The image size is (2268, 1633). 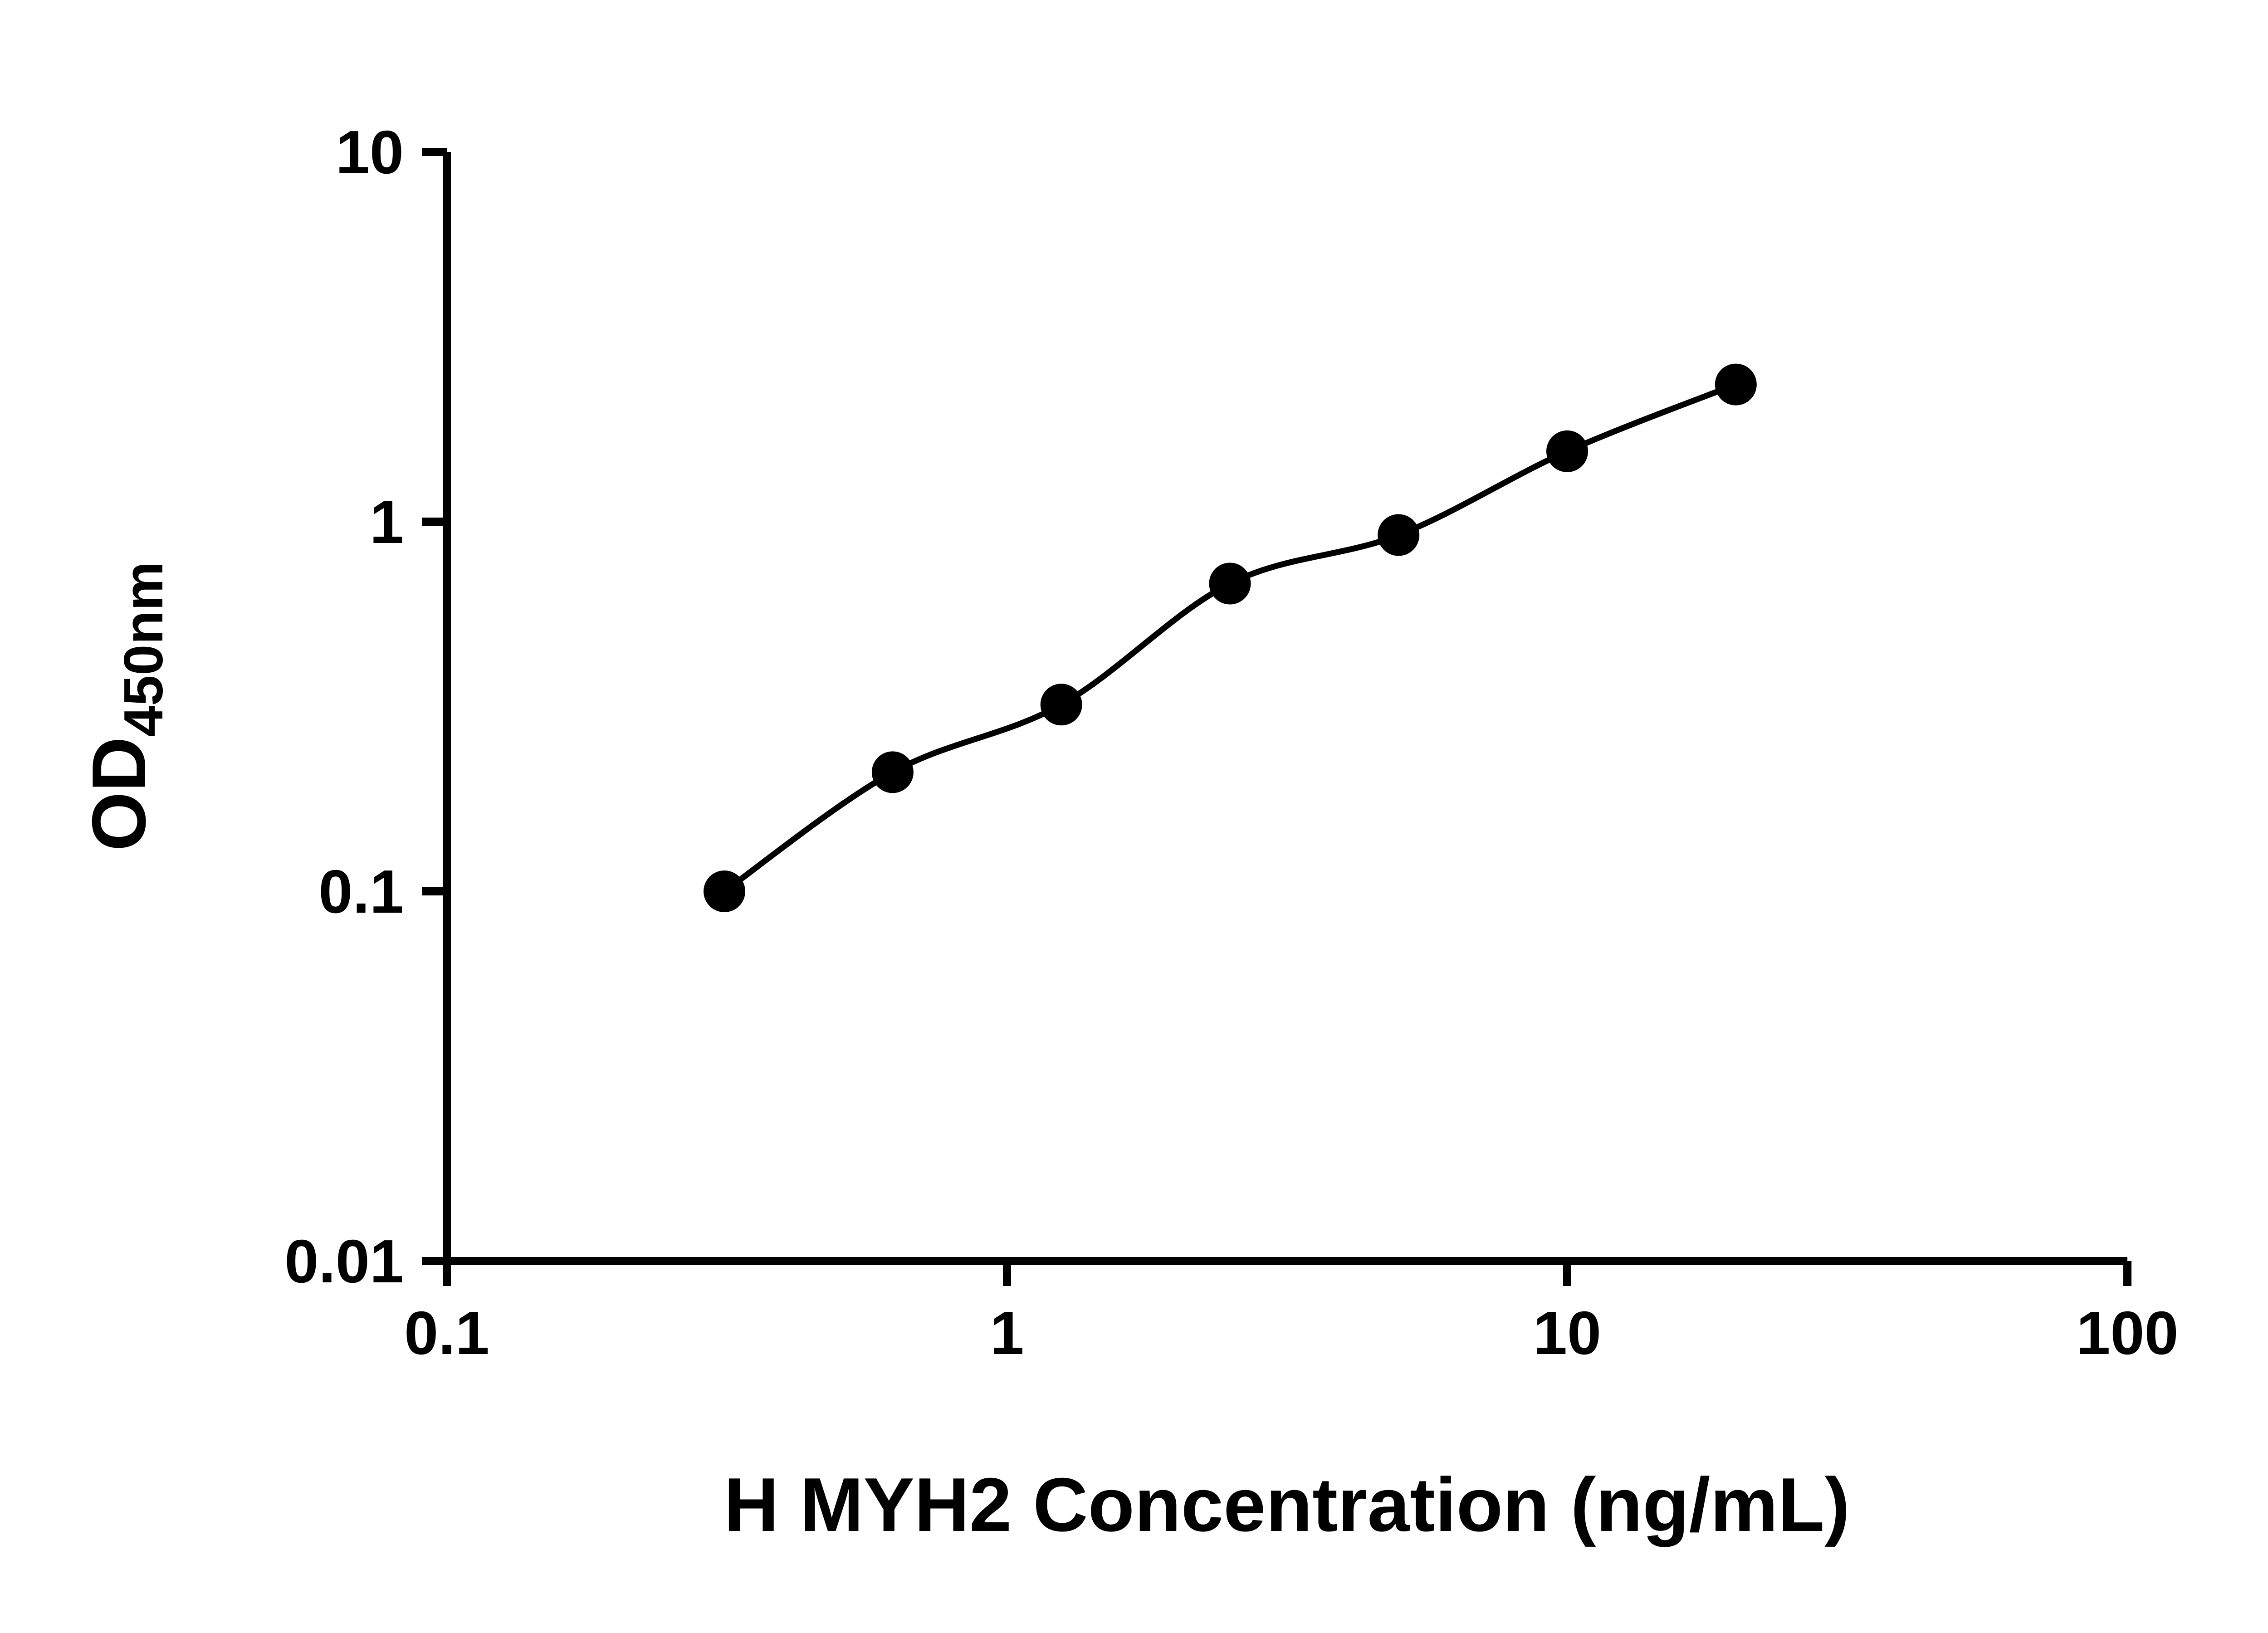 What do you see at coordinates (447, 1333) in the screenshot?
I see `x-tick-label: 0.1` at bounding box center [447, 1333].